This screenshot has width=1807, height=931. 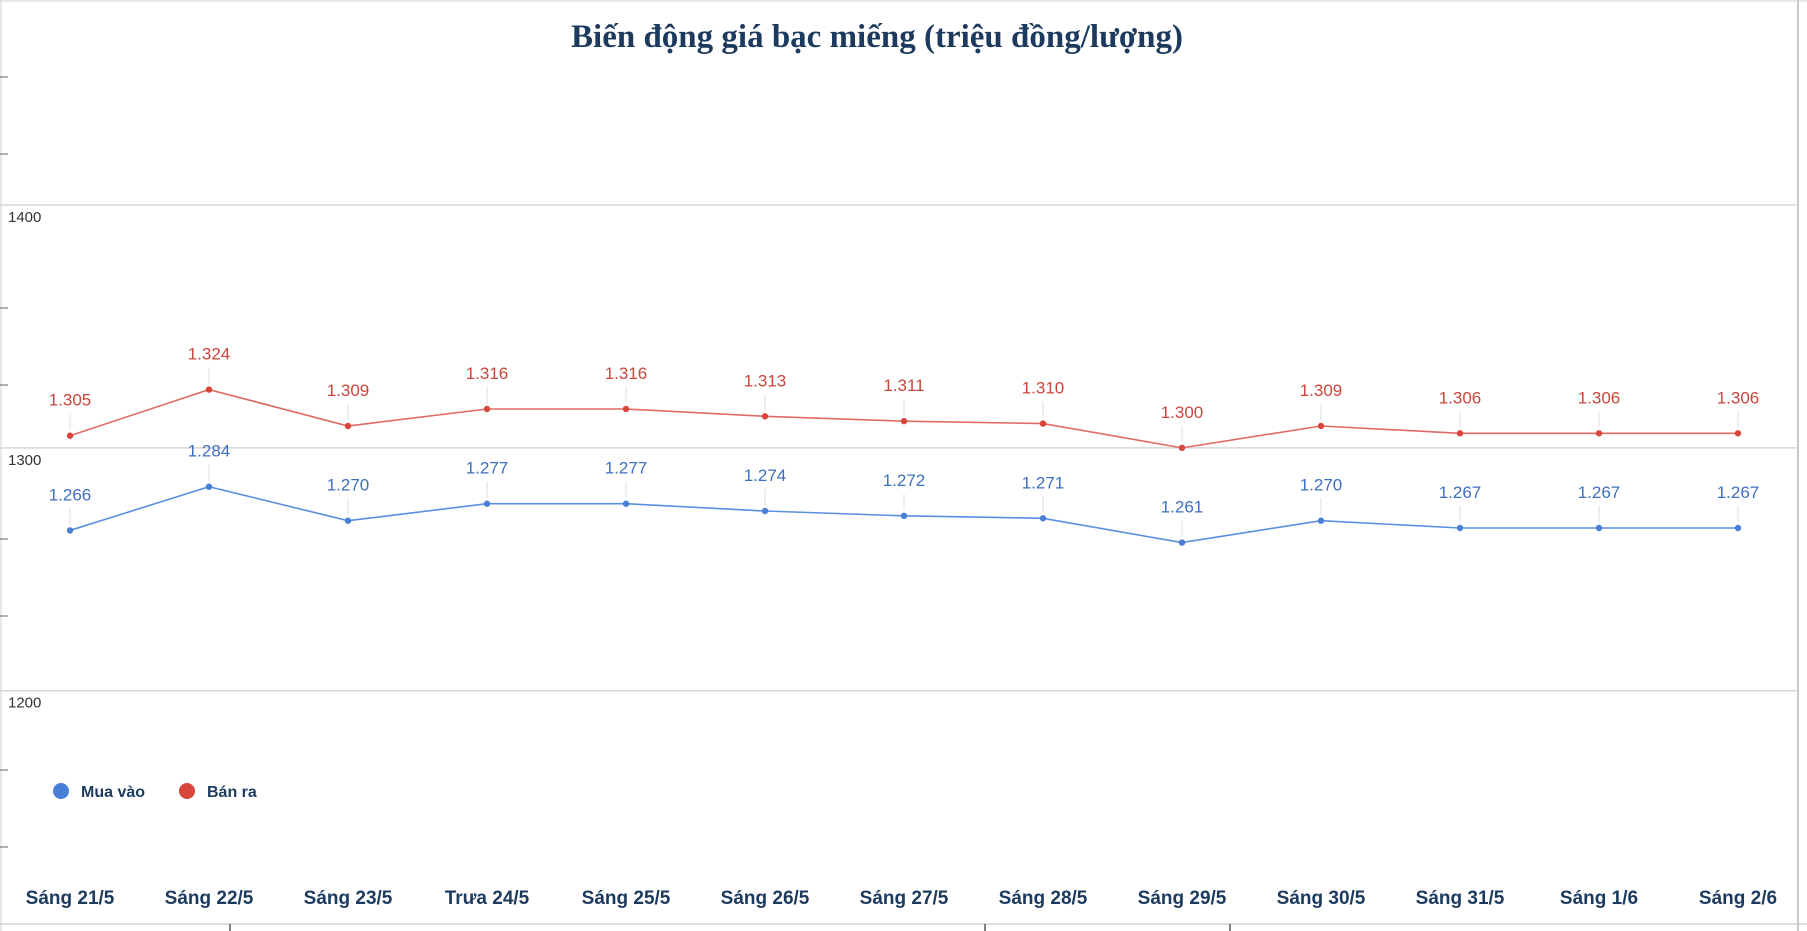 I want to click on x-tick-label: Sáng 25/5, so click(x=626, y=898).